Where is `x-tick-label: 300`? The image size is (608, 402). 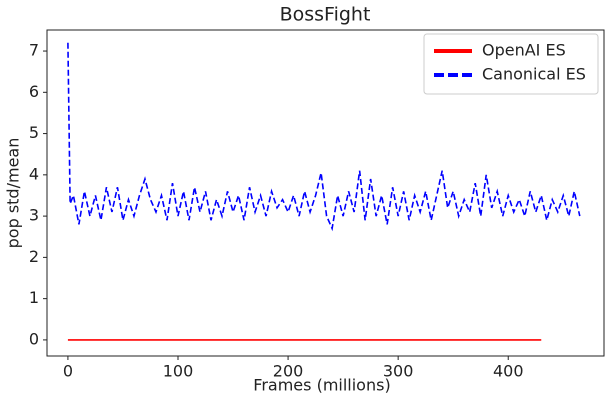
x-tick-label: 300 is located at coordinates (398, 371).